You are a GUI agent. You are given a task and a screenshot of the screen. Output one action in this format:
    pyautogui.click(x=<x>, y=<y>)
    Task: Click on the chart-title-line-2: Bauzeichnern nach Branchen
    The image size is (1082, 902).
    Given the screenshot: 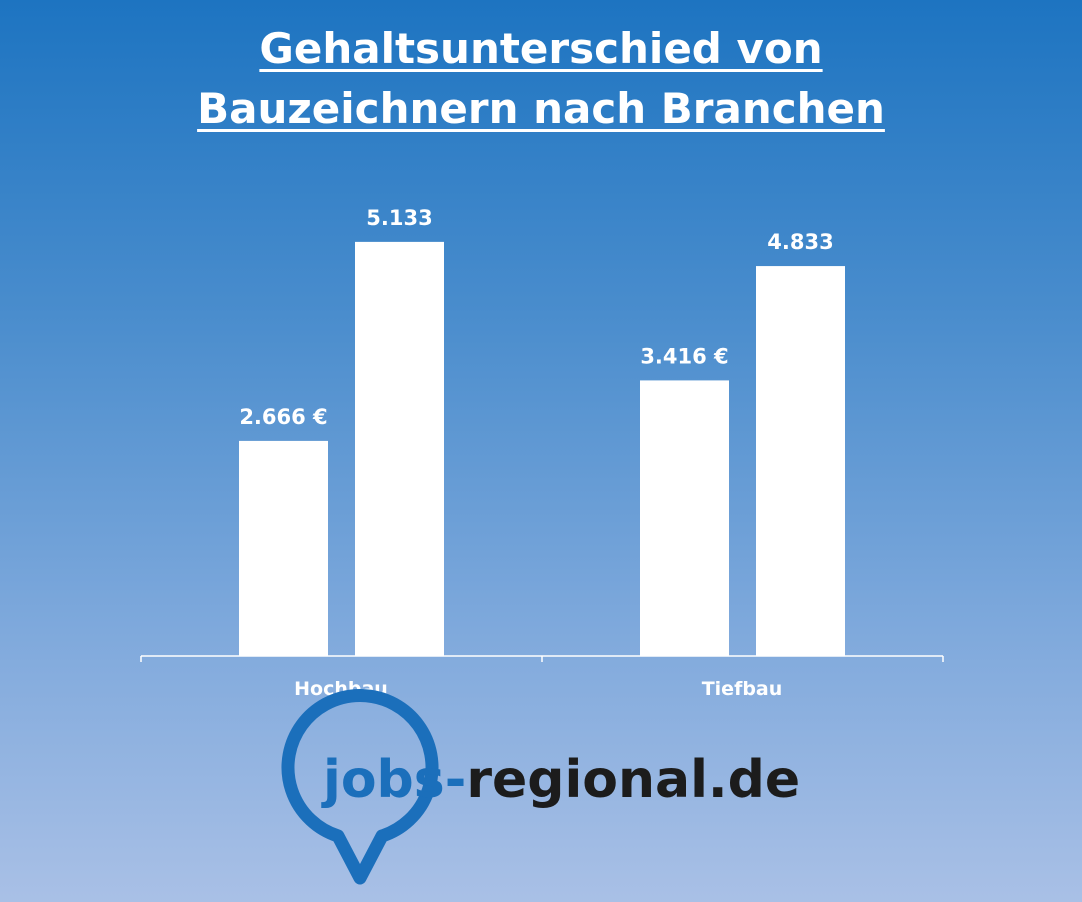 What is the action you would take?
    pyautogui.click(x=541, y=108)
    